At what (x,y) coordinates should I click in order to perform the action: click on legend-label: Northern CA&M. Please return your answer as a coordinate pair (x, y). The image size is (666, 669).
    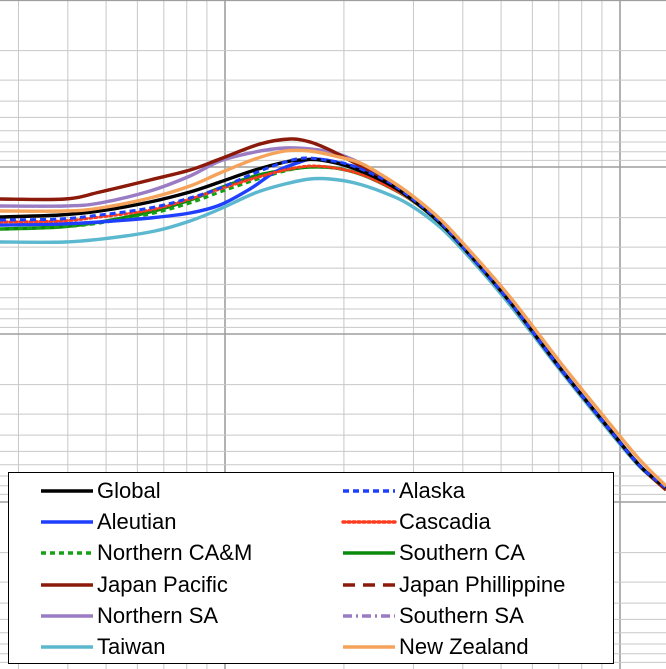
    Looking at the image, I should click on (175, 552).